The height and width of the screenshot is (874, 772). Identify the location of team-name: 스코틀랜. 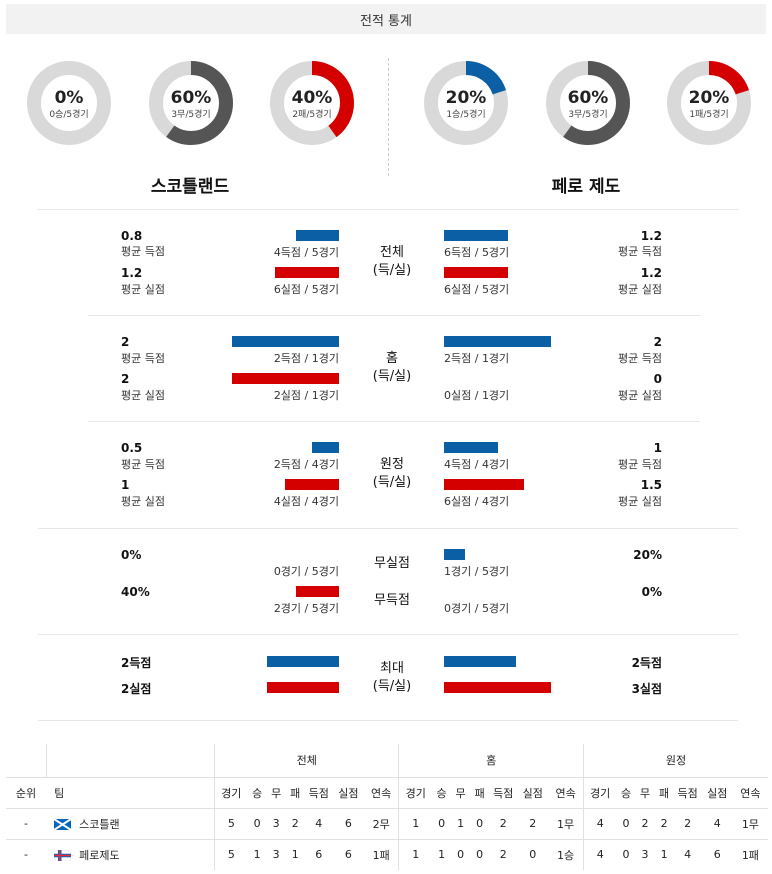
(99, 824).